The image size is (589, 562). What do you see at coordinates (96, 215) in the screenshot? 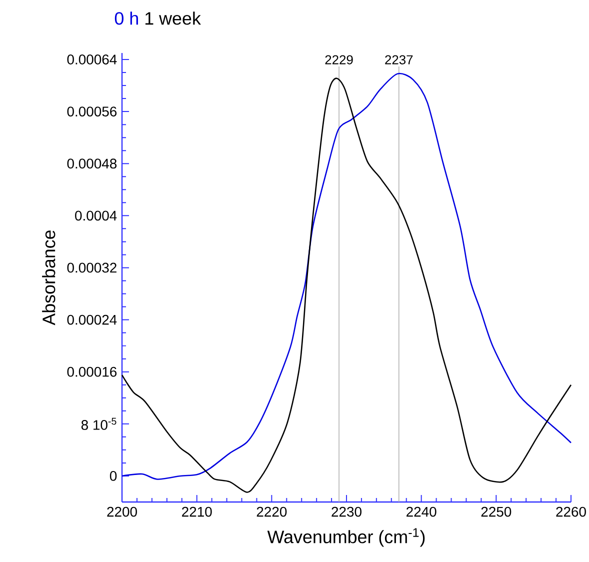
I see `y-tick-label: 0.0004` at bounding box center [96, 215].